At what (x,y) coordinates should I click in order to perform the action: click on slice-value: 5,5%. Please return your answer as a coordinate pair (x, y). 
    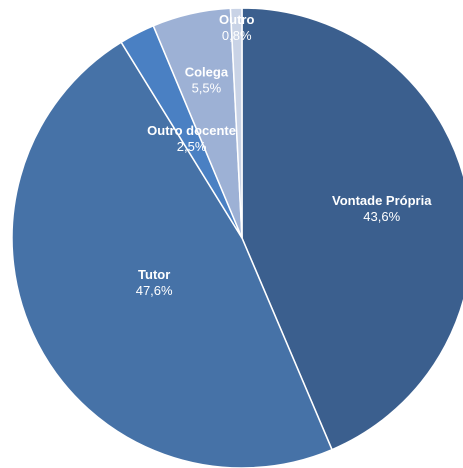
    Looking at the image, I should click on (207, 87).